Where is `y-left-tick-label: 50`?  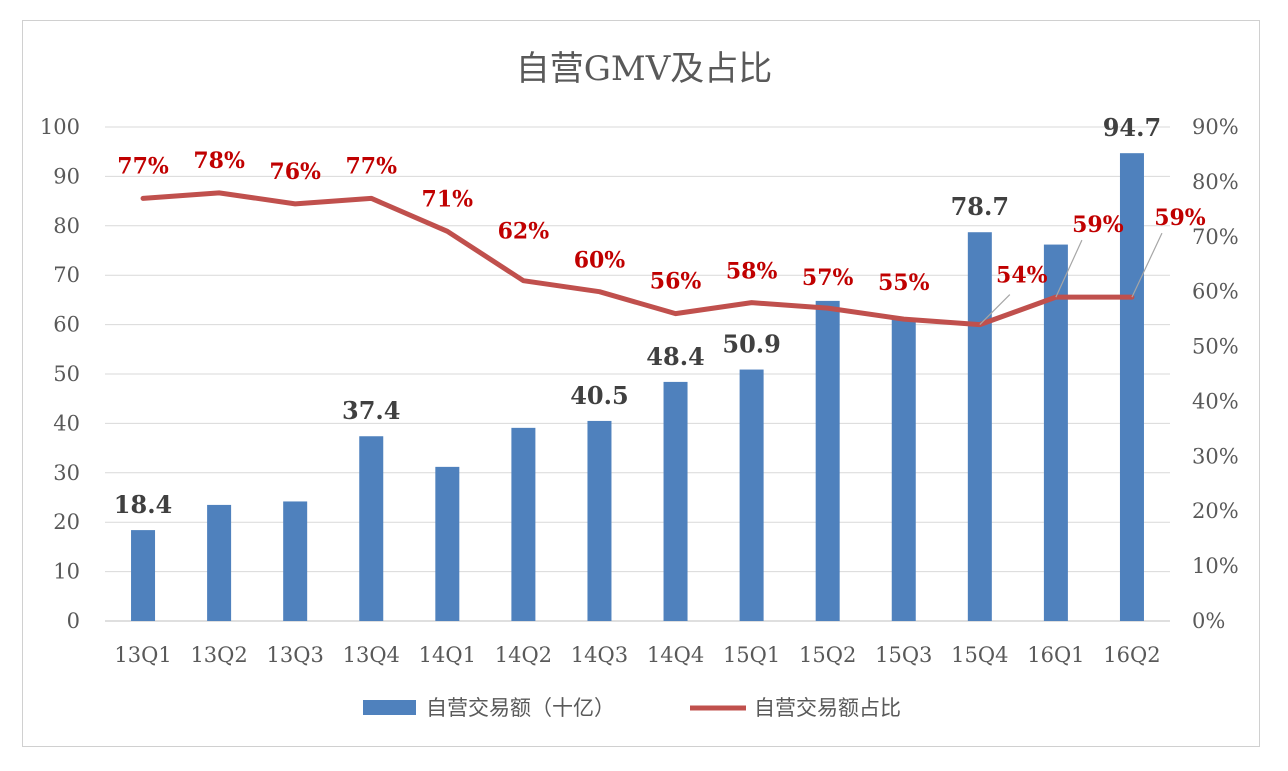
y-left-tick-label: 50 is located at coordinates (66, 374).